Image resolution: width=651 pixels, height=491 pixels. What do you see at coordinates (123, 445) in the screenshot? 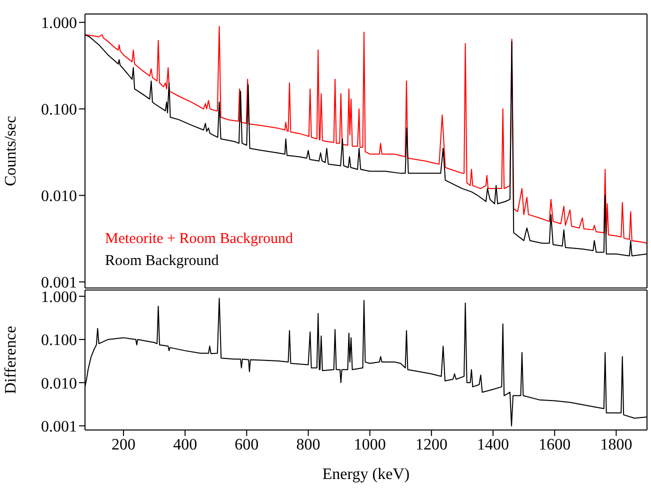
I see `x-tick-label: 200` at bounding box center [123, 445].